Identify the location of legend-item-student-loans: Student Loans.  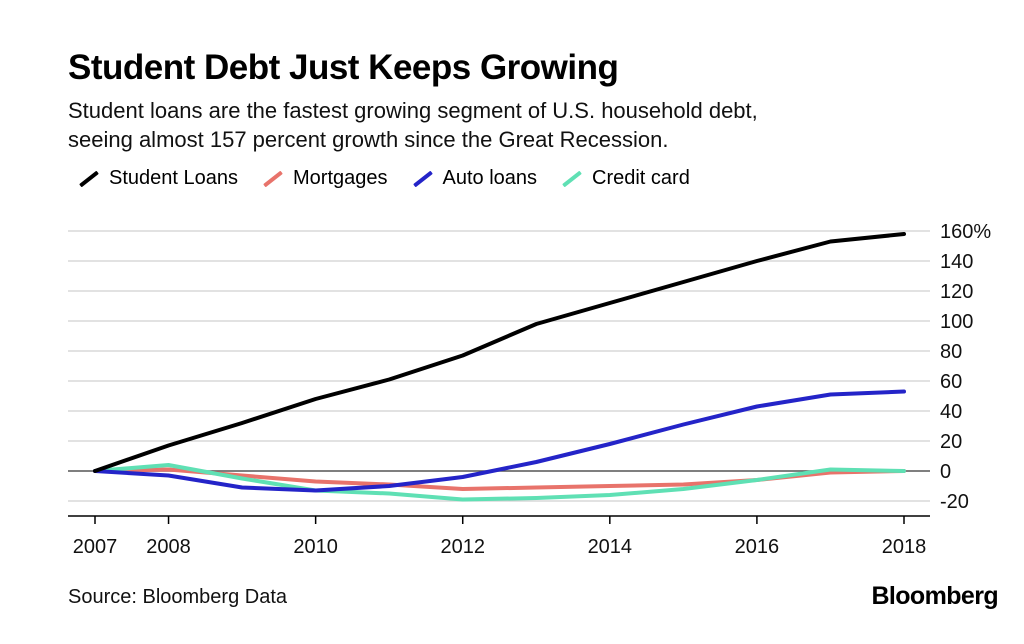
(158, 178).